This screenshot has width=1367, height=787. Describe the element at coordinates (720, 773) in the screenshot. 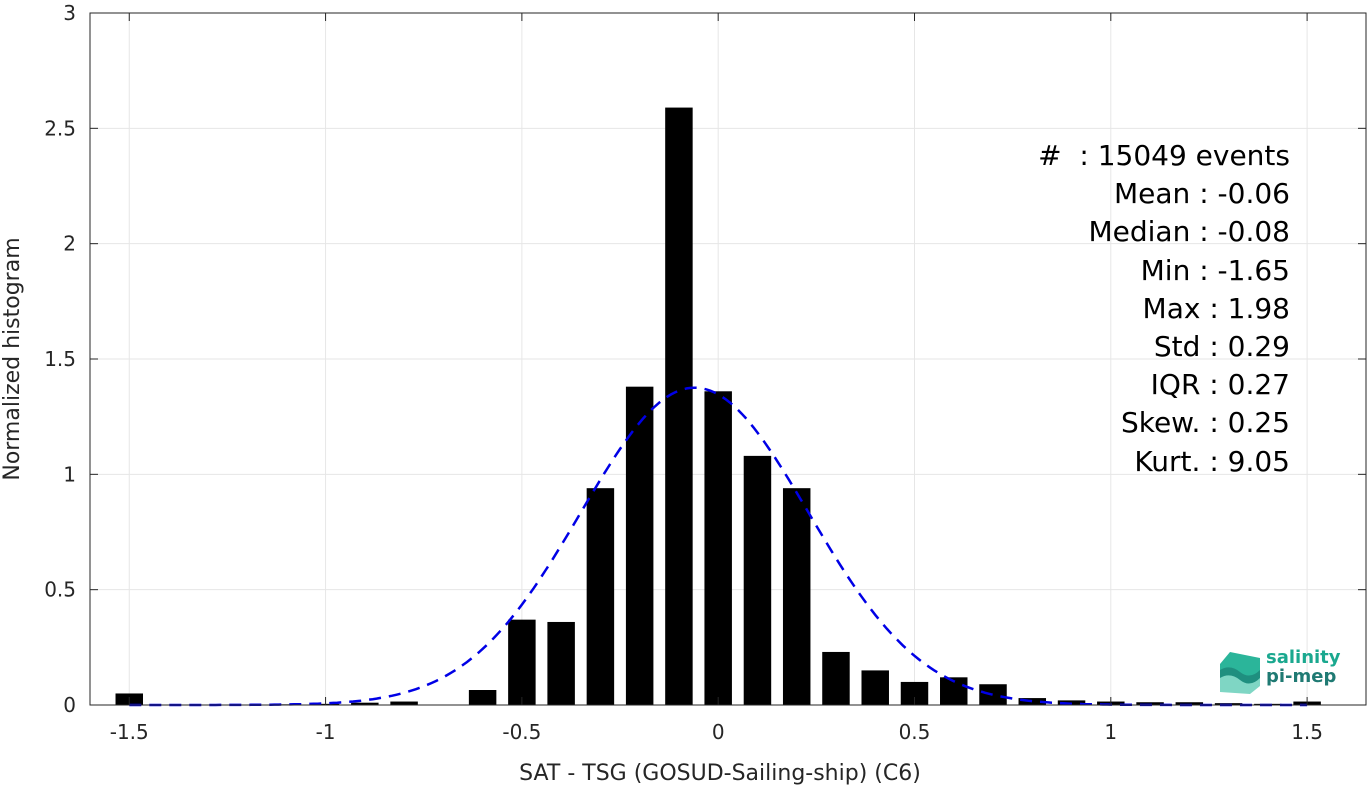

I see `x-axis-label: SAT - TSG (GOSUD-Sailing-ship) (C6)` at that location.